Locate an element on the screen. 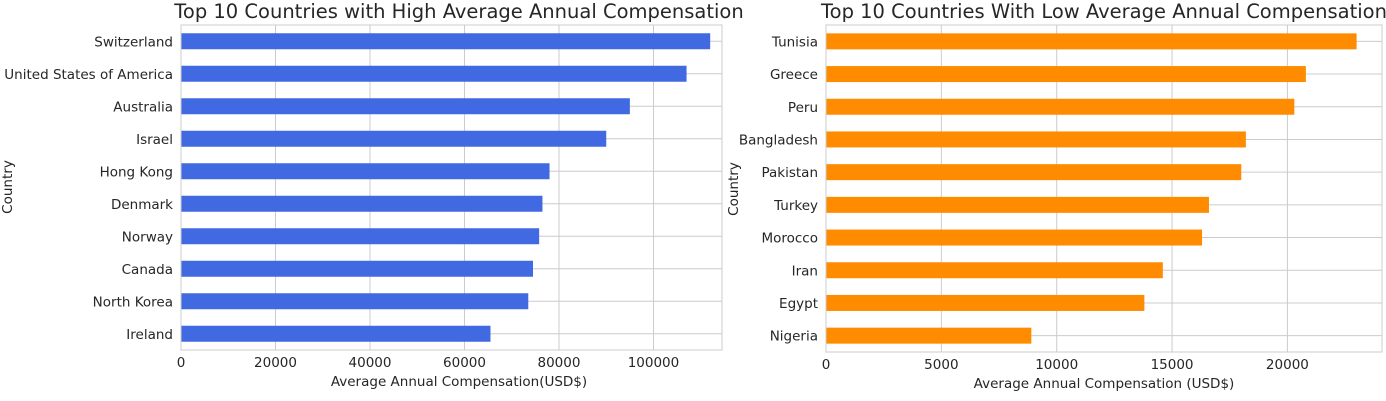 The width and height of the screenshot is (1386, 401). y-tick-label: Morocco is located at coordinates (789, 239).